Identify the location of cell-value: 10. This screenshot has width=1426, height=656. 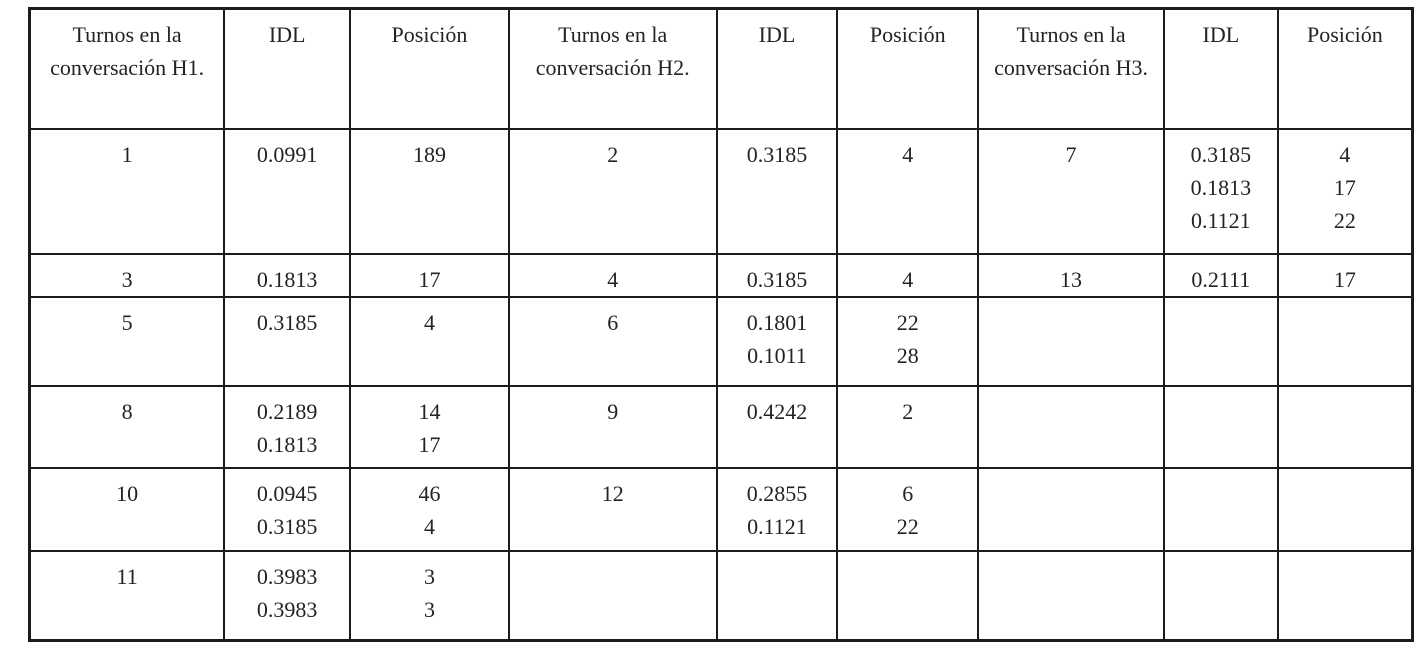
(127, 493).